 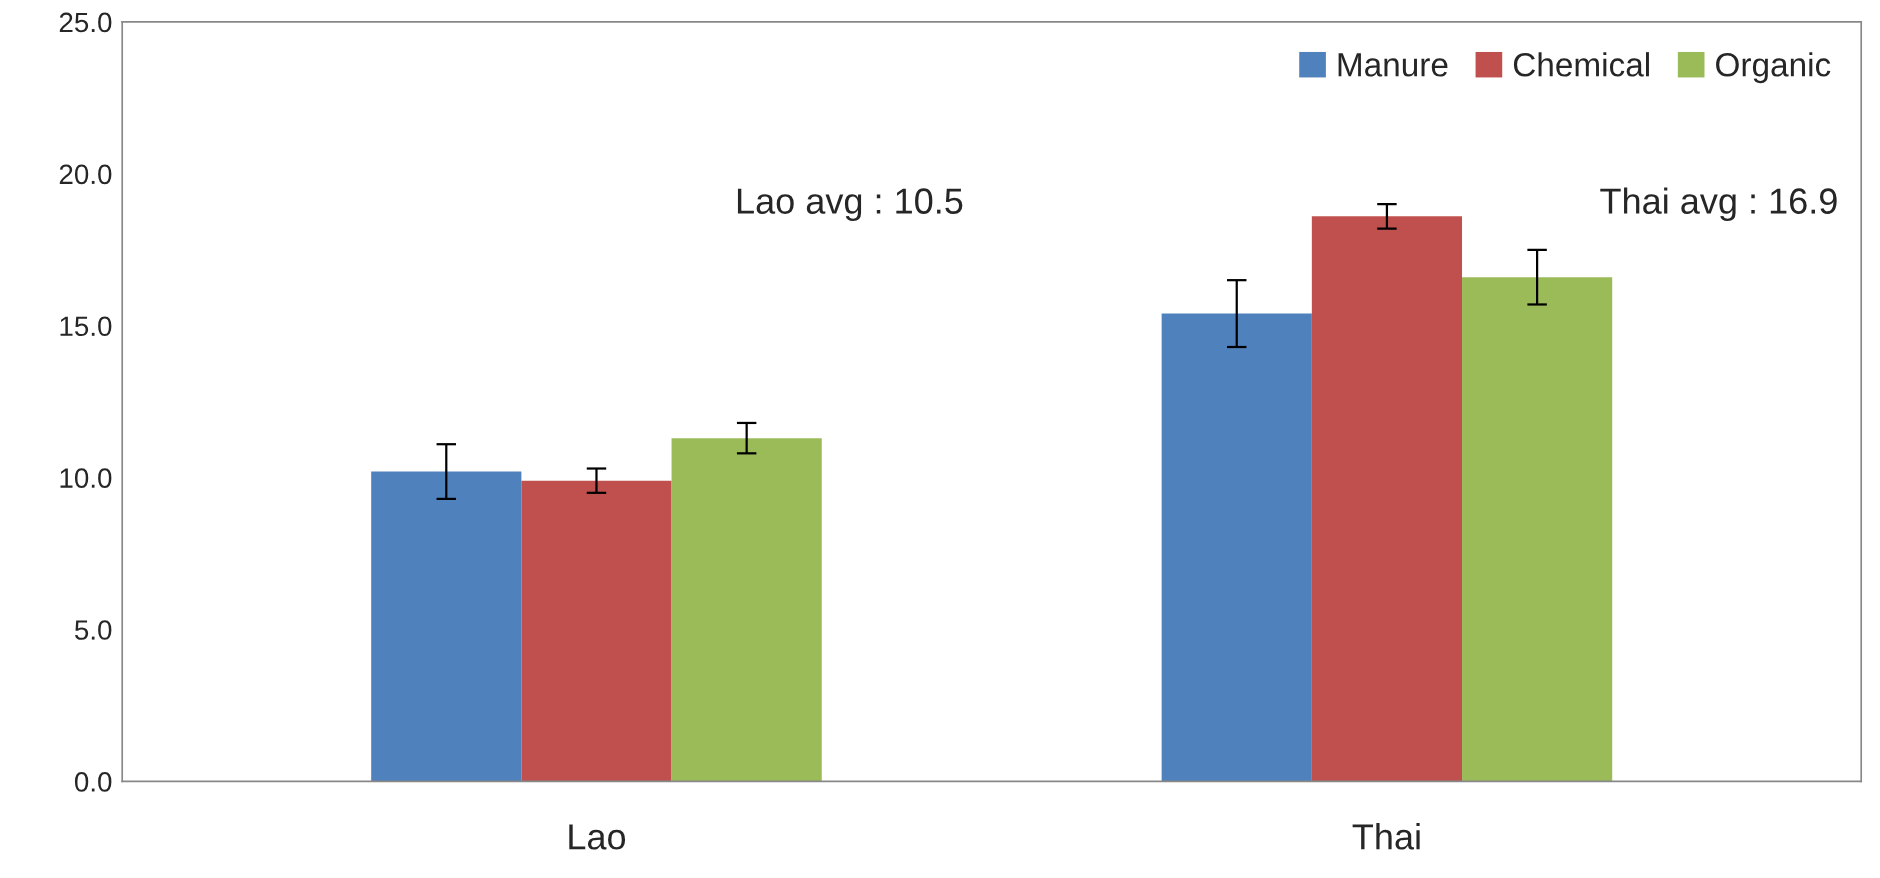 What do you see at coordinates (1581, 64) in the screenshot?
I see `legend-label: Chemical` at bounding box center [1581, 64].